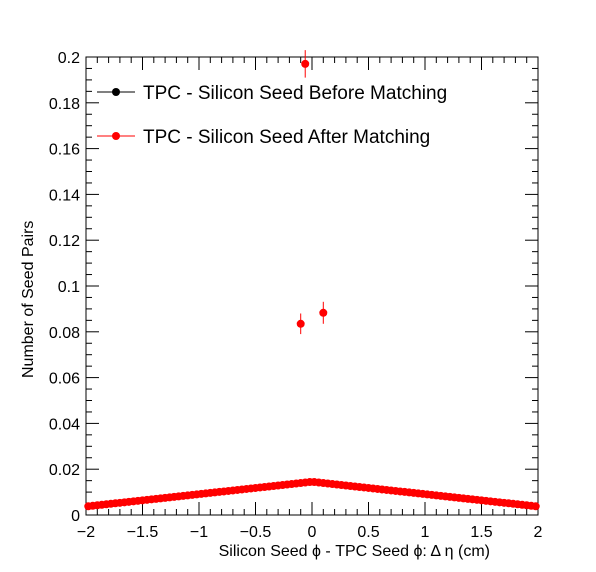  What do you see at coordinates (425, 532) in the screenshot?
I see `x-tick-label: 1` at bounding box center [425, 532].